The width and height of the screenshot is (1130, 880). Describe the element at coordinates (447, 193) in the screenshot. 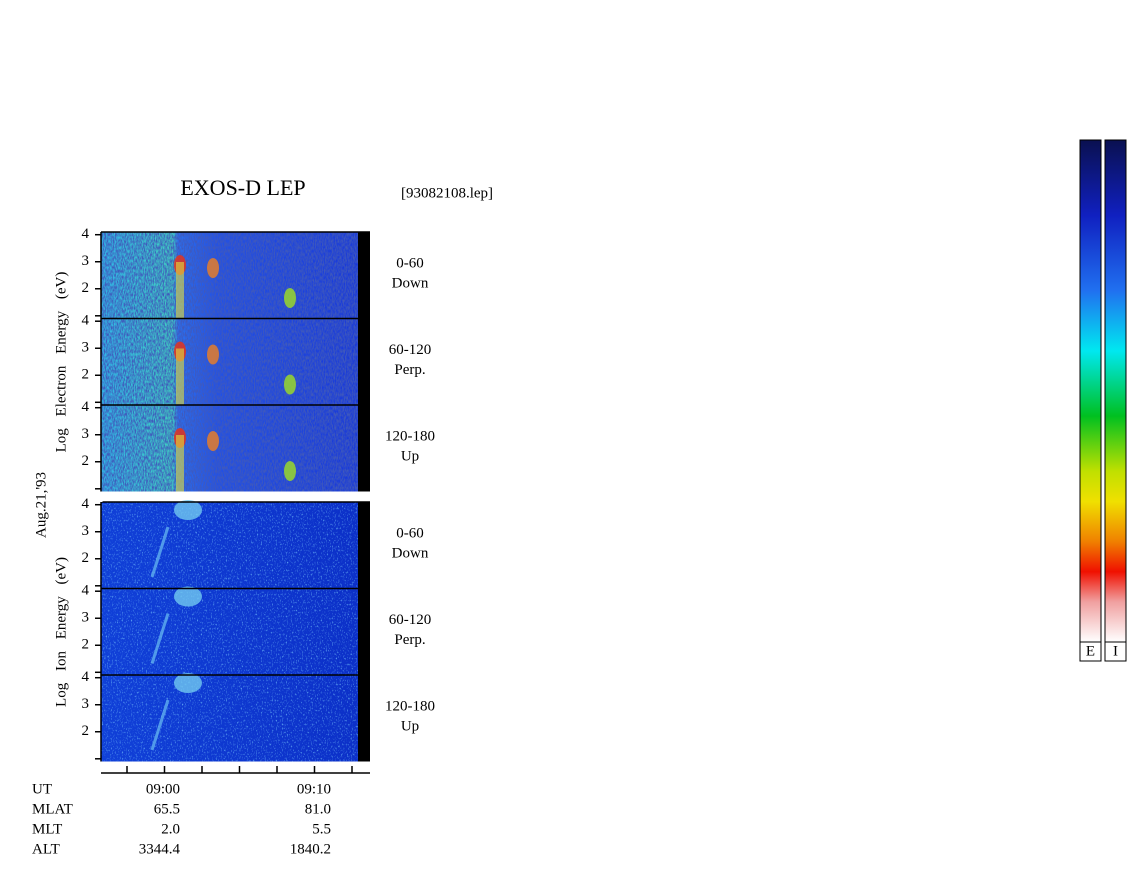

I see `file-name: [93082108.lep]` at that location.